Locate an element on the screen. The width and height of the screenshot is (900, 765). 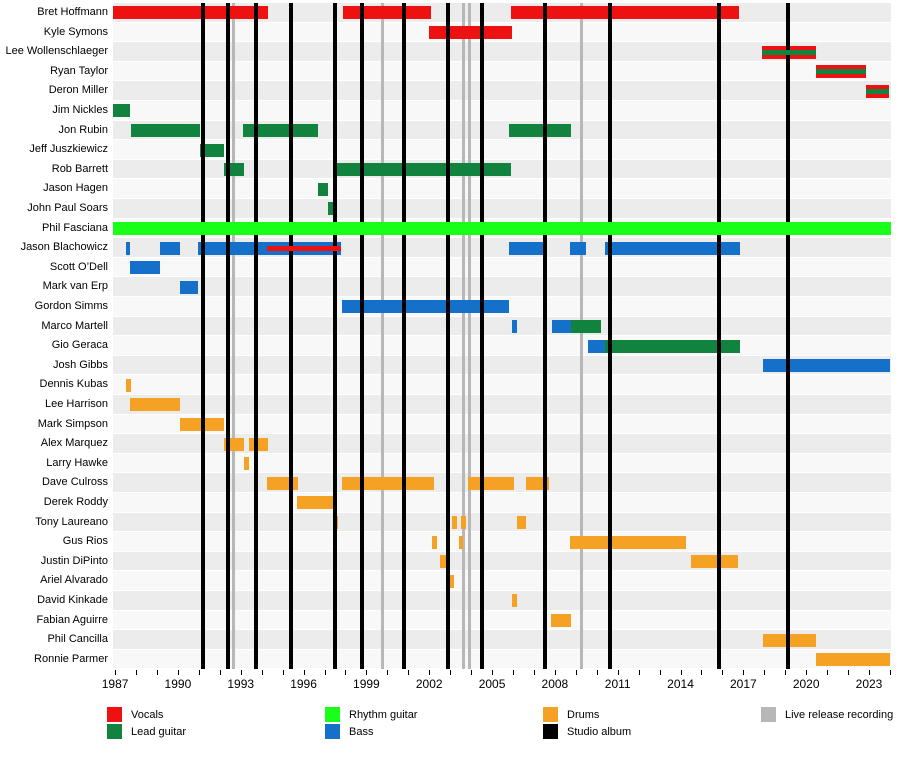
legend-item-rhythm_guitar: Rhythm guitar is located at coordinates (430, 715).